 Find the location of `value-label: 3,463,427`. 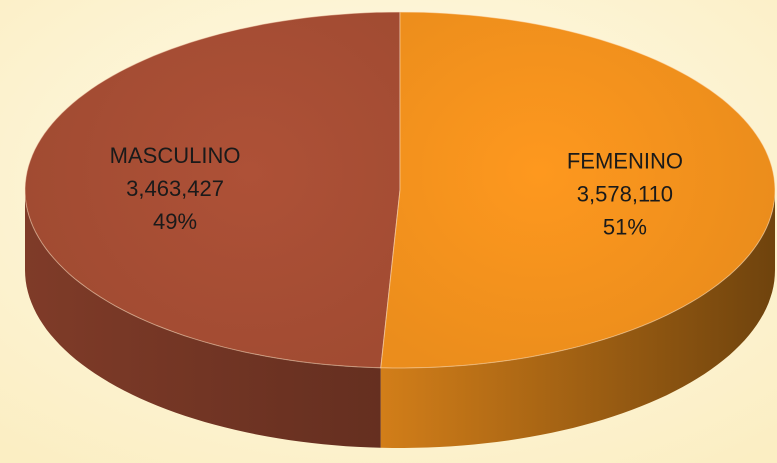

value-label: 3,463,427 is located at coordinates (175, 188).